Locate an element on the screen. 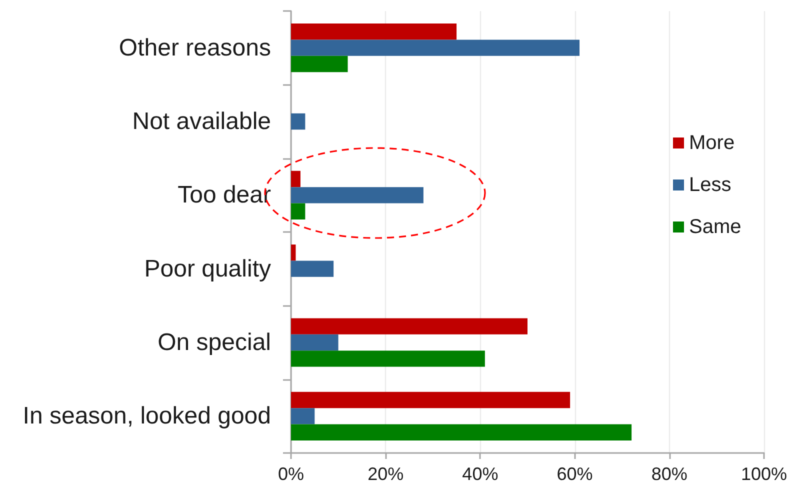 This screenshot has height=485, width=800. y-tick-label: On special is located at coordinates (214, 342).